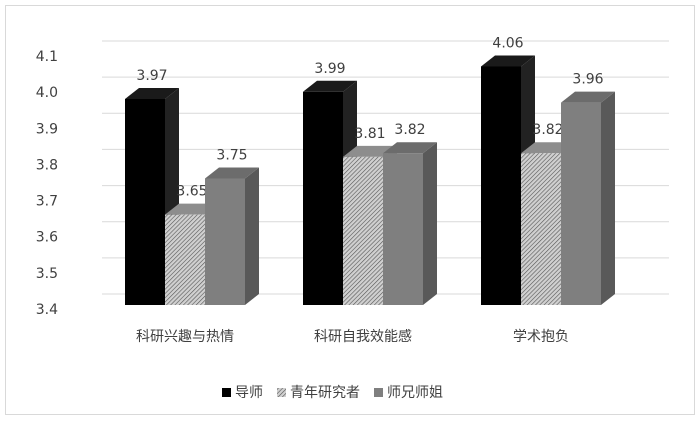 This screenshot has height=425, width=700. Describe the element at coordinates (329, 69) in the screenshot. I see `value-label: 3.99` at that location.